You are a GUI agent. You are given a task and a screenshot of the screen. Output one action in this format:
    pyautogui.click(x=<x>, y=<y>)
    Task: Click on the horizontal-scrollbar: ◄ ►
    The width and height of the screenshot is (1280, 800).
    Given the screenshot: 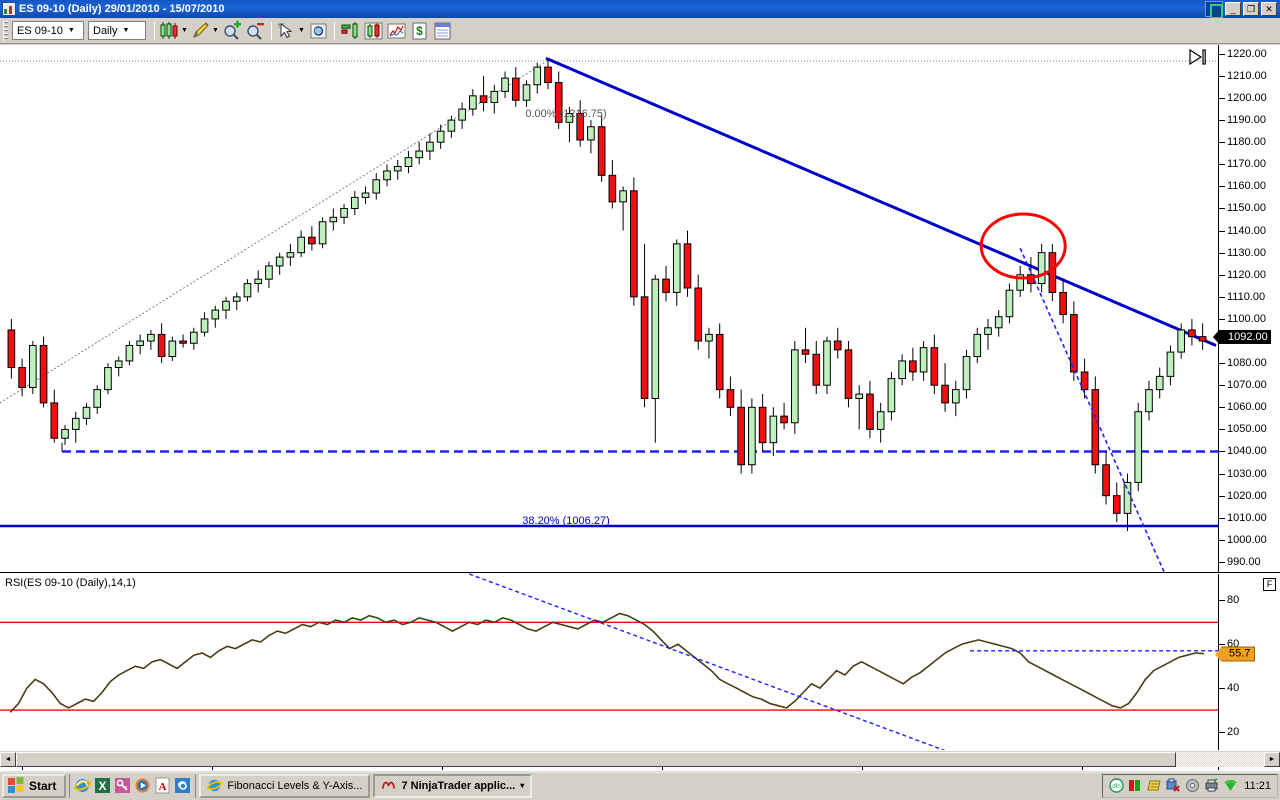 What is the action you would take?
    pyautogui.click(x=640, y=758)
    